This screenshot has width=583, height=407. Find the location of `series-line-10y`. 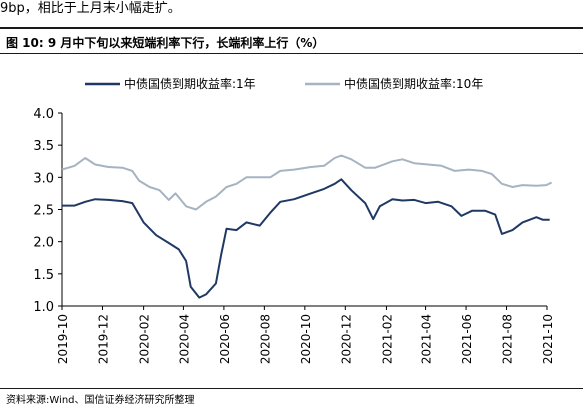

series-line-10y is located at coordinates (307, 182).